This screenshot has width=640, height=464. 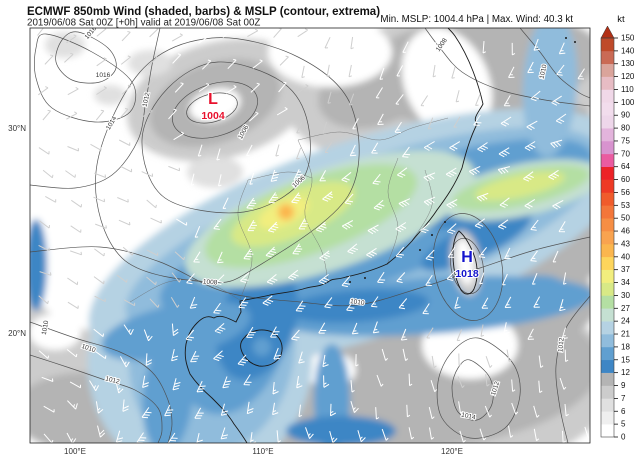 What do you see at coordinates (625, 346) in the screenshot?
I see `colorbar-tick-label: 18` at bounding box center [625, 346].